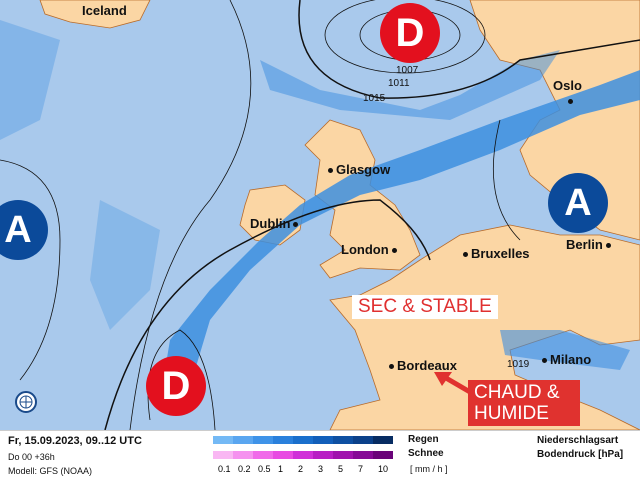 The height and width of the screenshot is (479, 640). What do you see at coordinates (361, 469) in the screenshot?
I see `scale-tick: 7` at bounding box center [361, 469].